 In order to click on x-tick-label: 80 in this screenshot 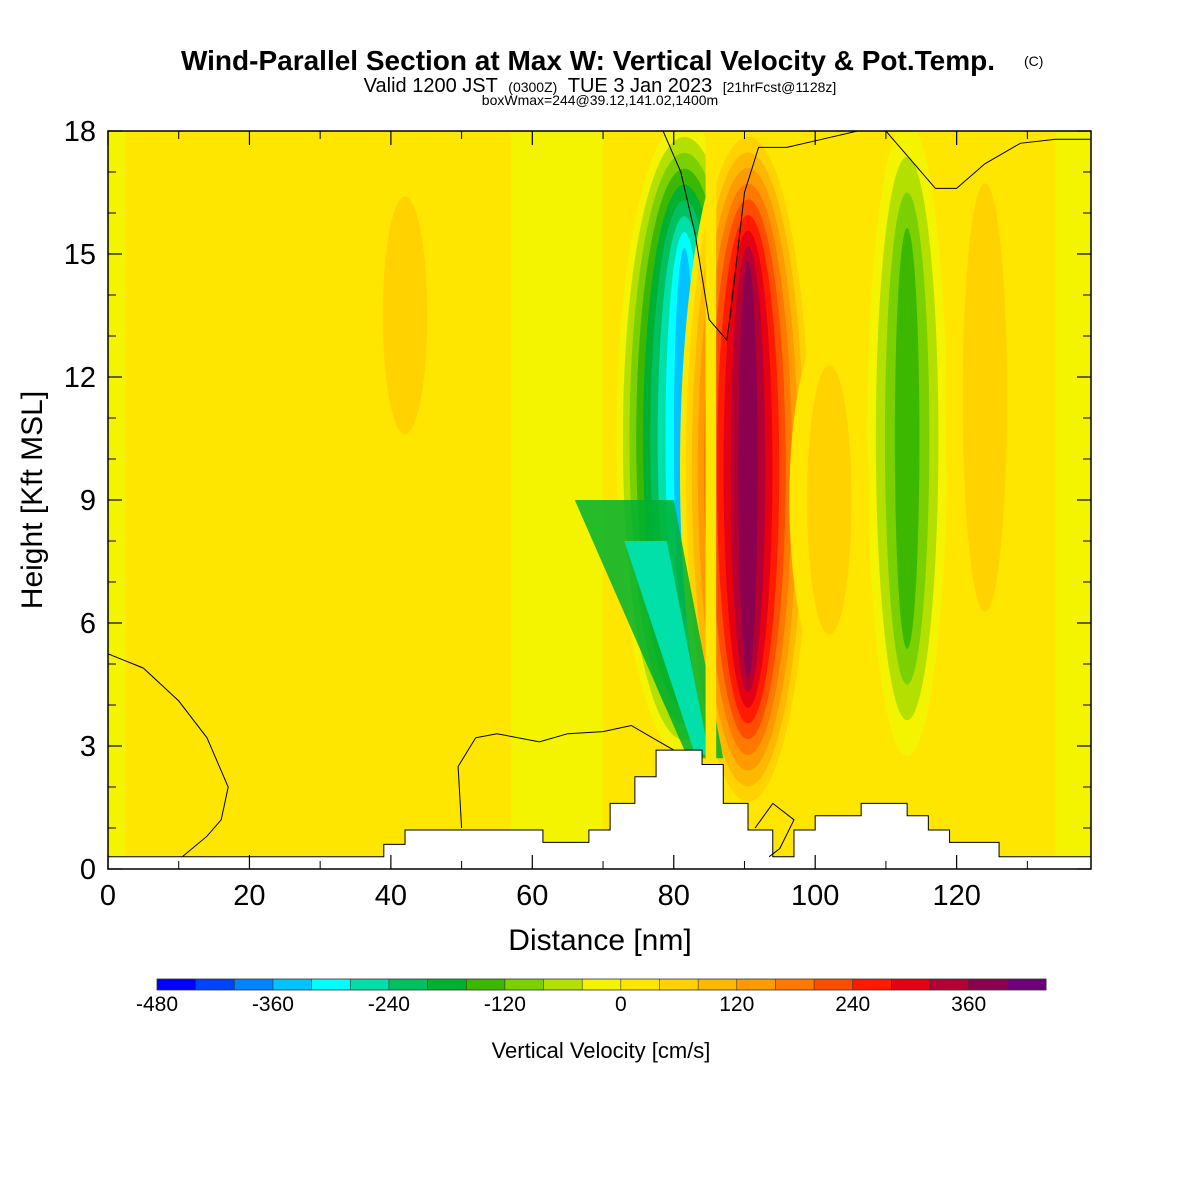, I will do `click(674, 896)`.